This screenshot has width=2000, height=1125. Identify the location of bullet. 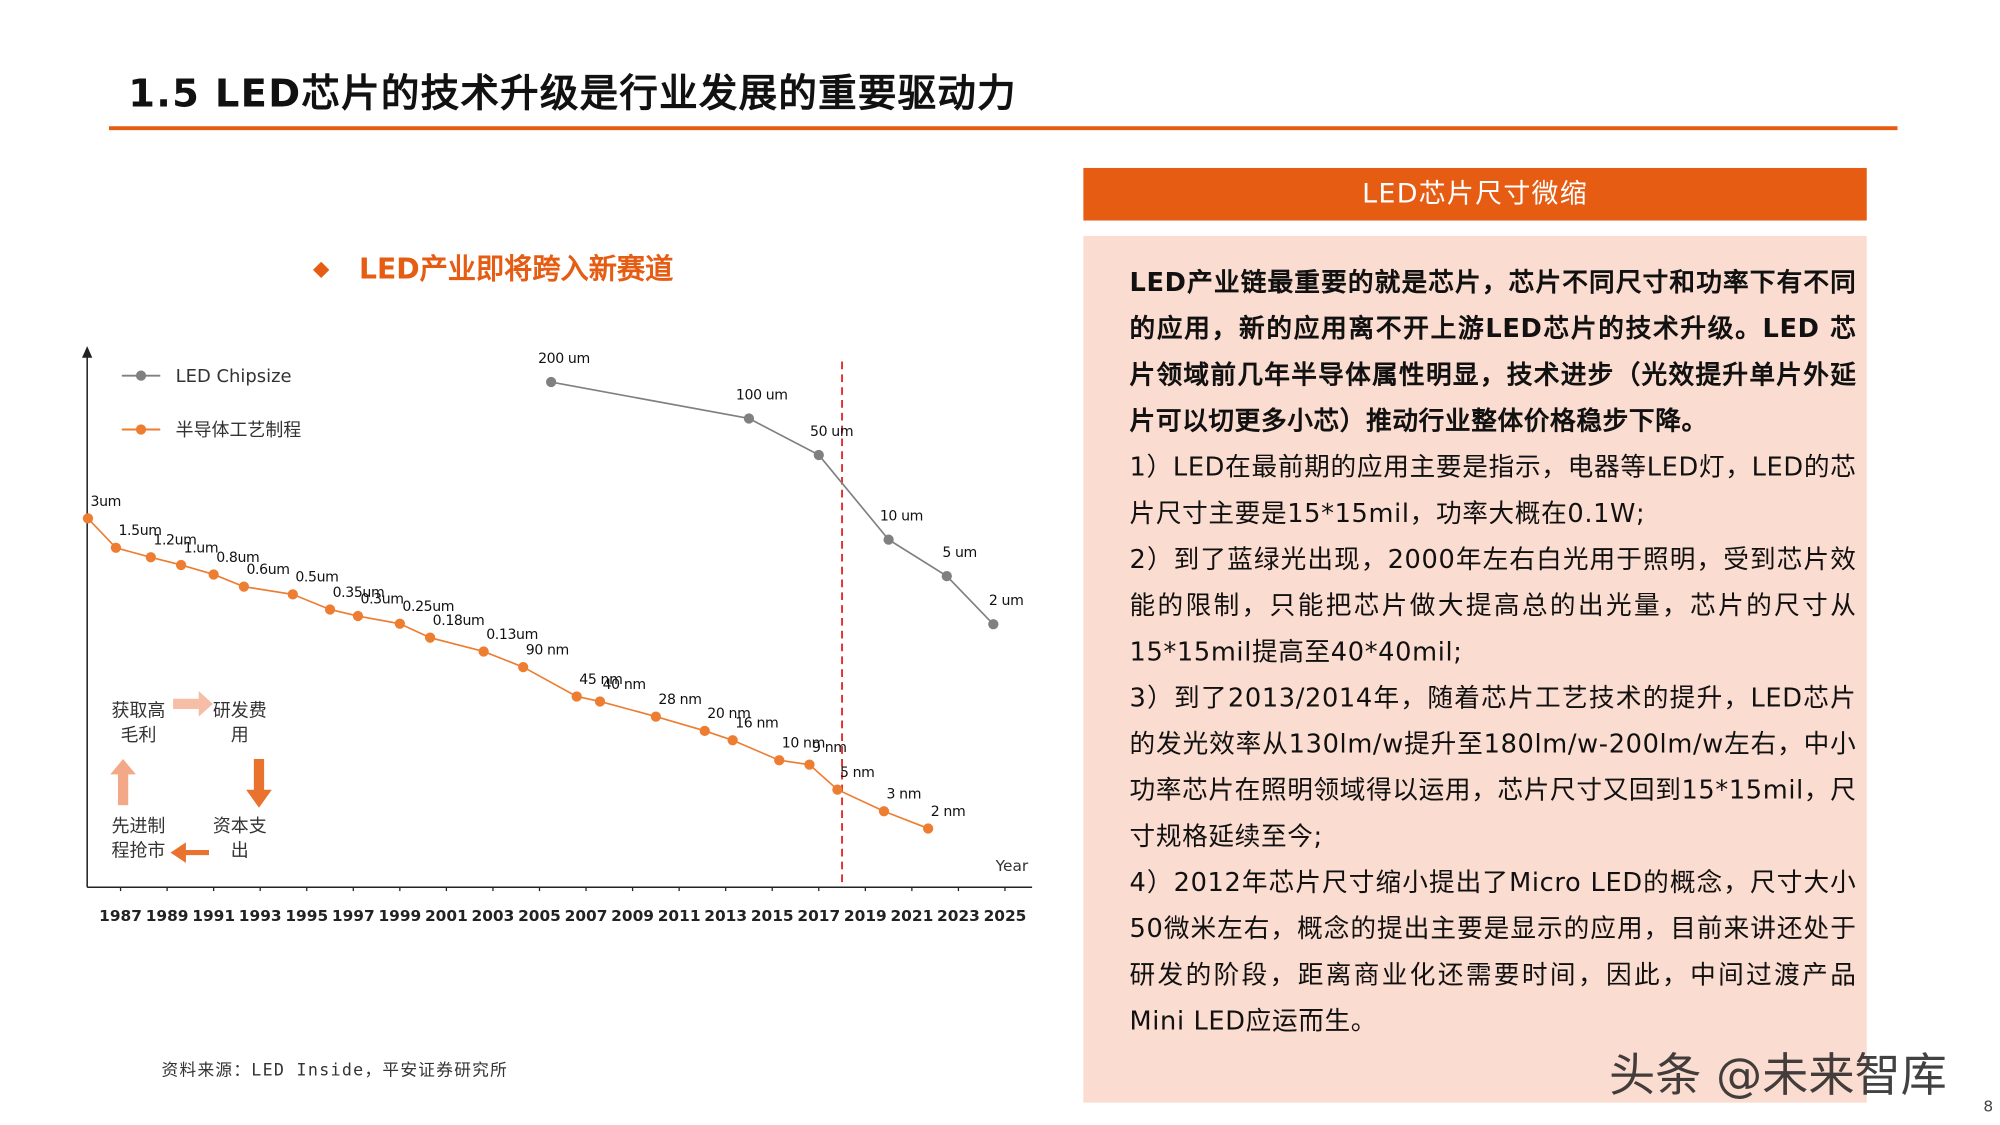
(321, 270).